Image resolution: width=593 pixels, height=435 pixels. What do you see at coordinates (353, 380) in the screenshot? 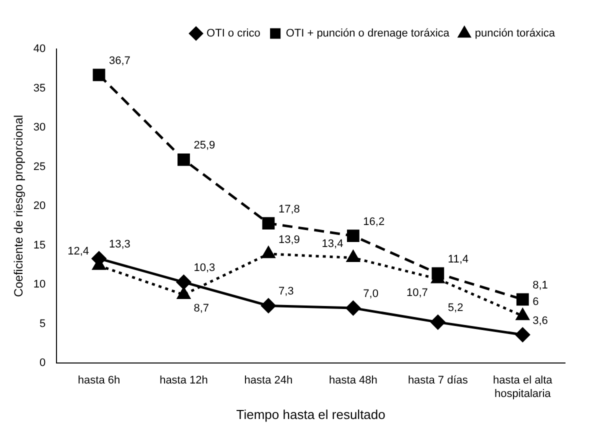
I see `x-tick-label: hasta 48h` at bounding box center [353, 380].